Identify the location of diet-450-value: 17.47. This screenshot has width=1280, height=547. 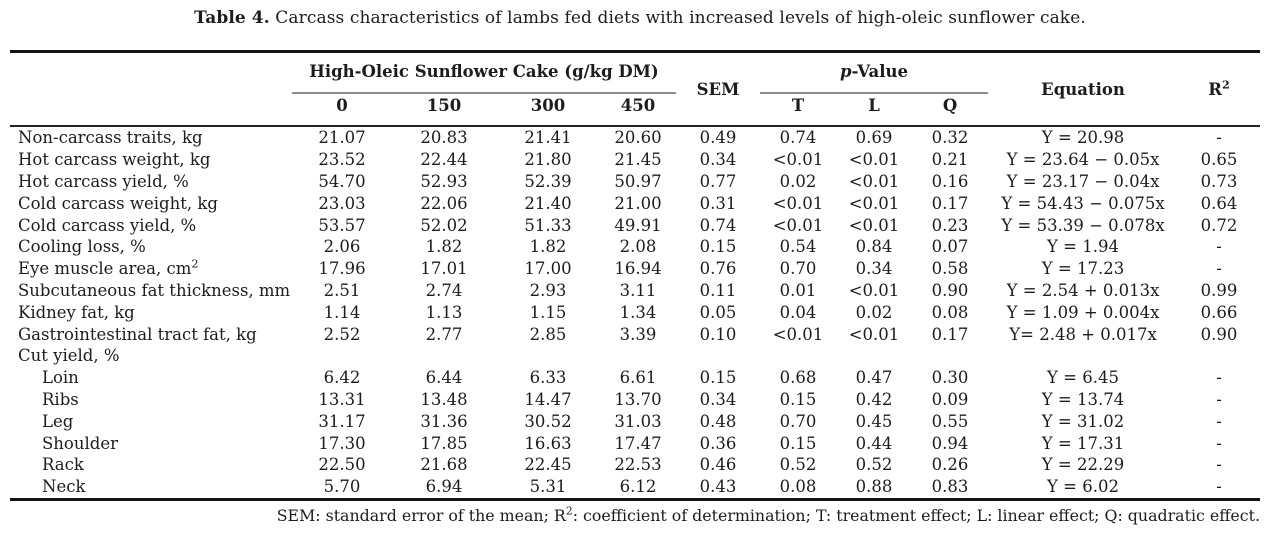
(638, 443).